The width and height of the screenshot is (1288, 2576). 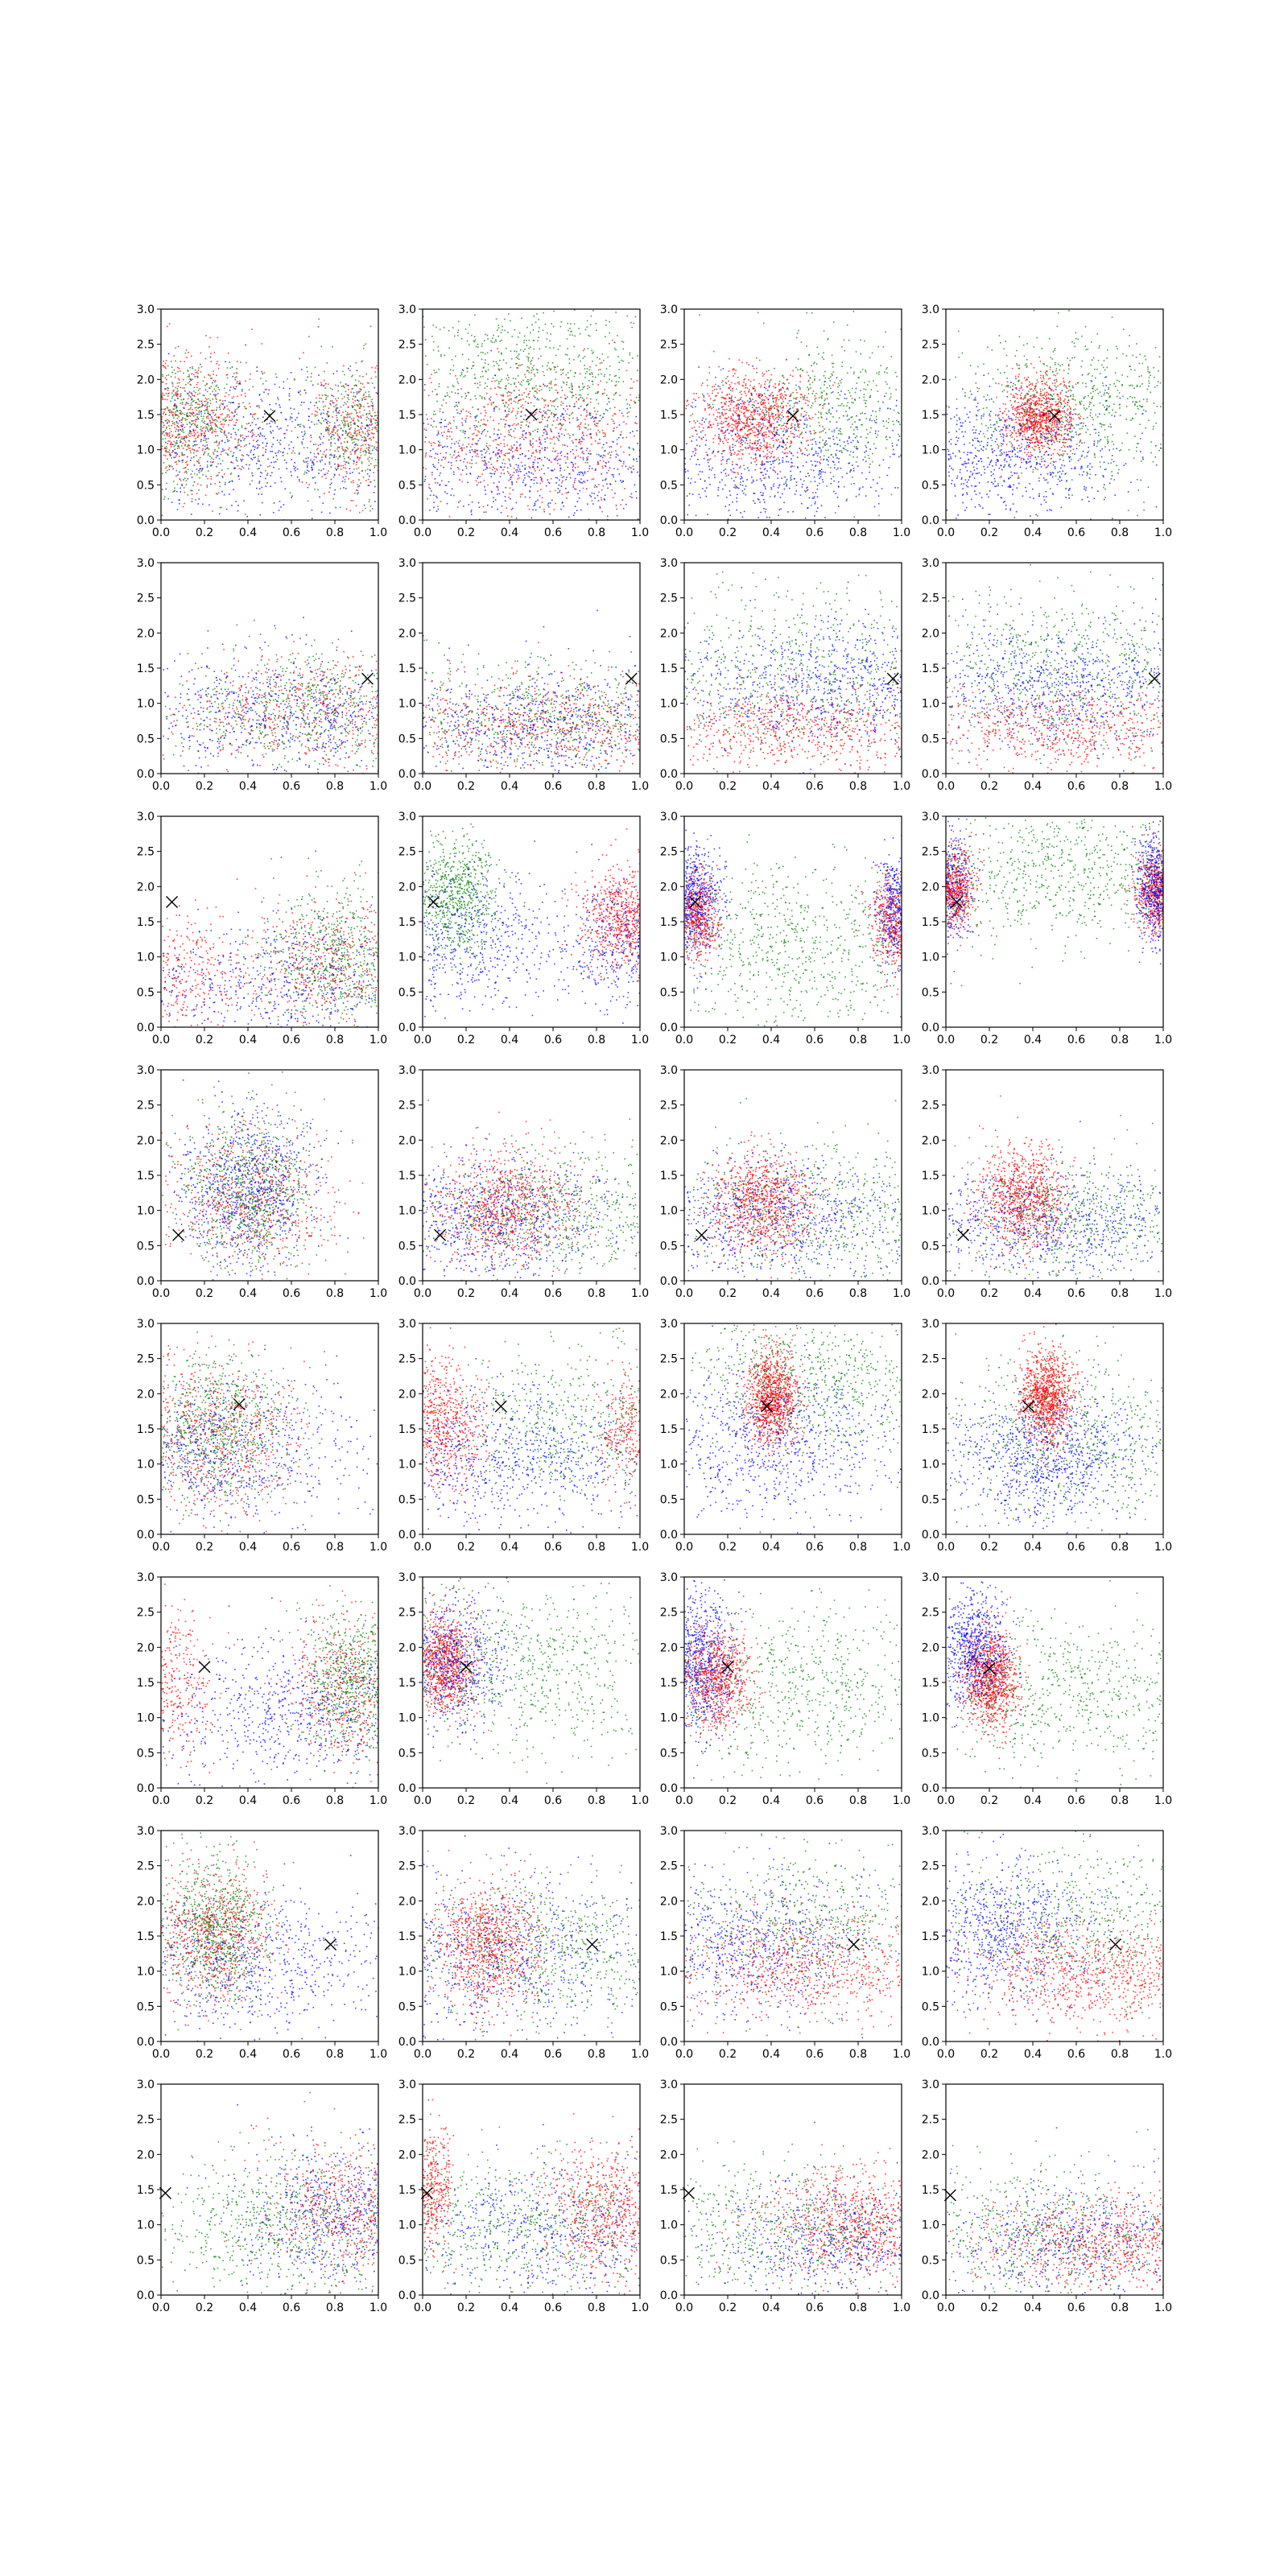 What do you see at coordinates (146, 309) in the screenshot?
I see `y-tick-label: 3.0` at bounding box center [146, 309].